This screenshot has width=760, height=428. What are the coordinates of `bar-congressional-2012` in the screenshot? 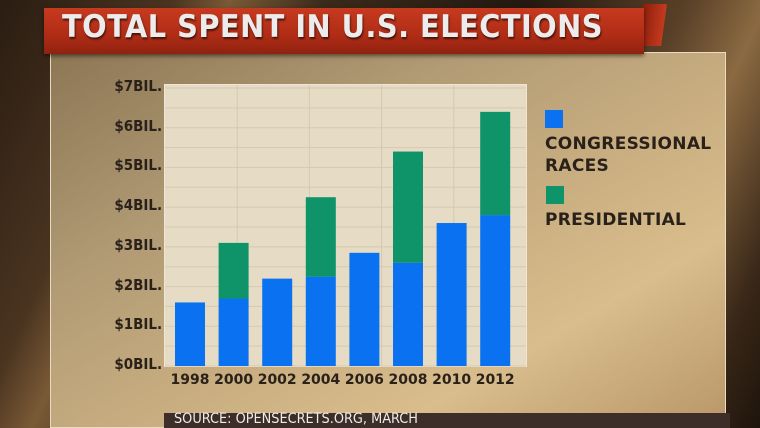 It's located at (495, 290).